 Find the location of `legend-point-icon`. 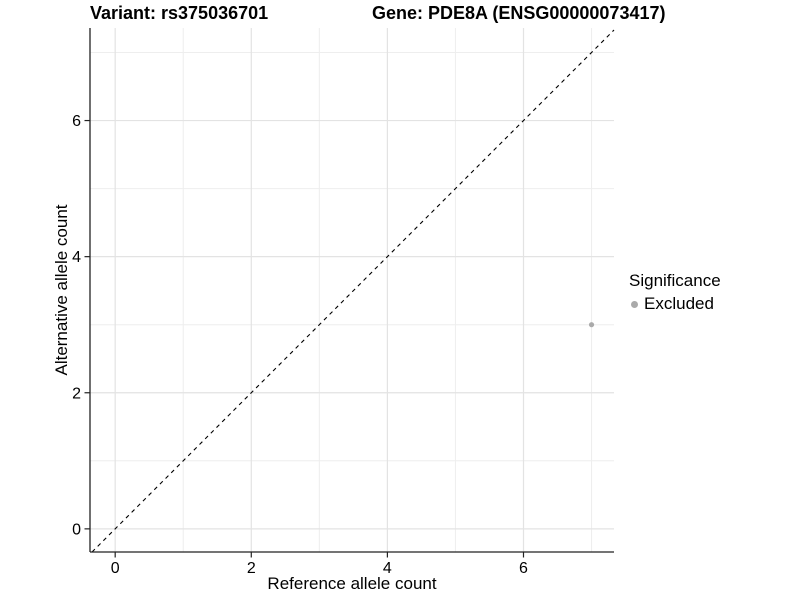

legend-point-icon is located at coordinates (634, 304).